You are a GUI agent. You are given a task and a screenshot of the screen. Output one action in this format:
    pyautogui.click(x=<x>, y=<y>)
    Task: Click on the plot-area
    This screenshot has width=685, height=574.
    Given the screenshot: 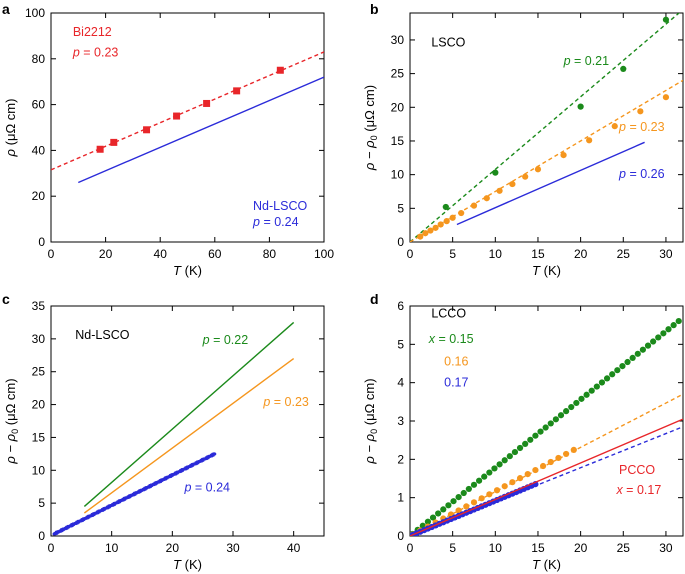 What is the action you would take?
    pyautogui.click(x=173, y=428)
    